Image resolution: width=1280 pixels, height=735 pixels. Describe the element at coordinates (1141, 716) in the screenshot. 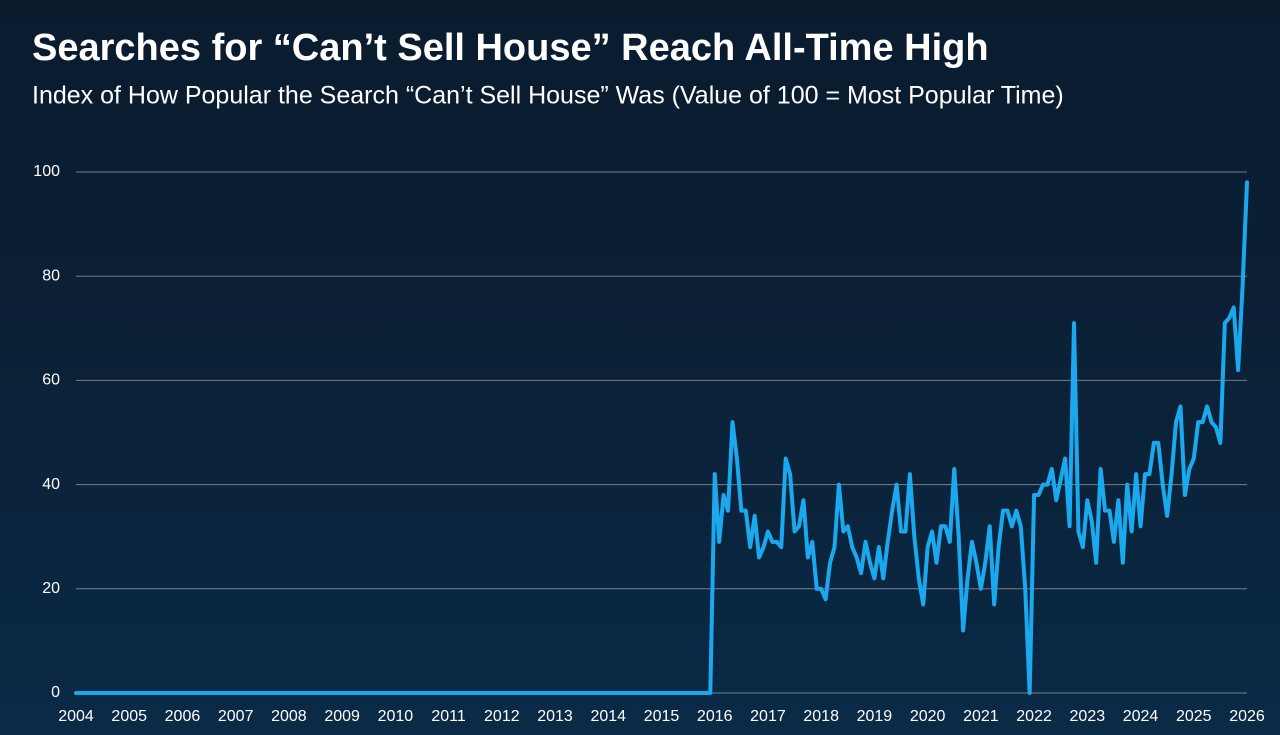

I see `x-tick-label: 2024` at that location.